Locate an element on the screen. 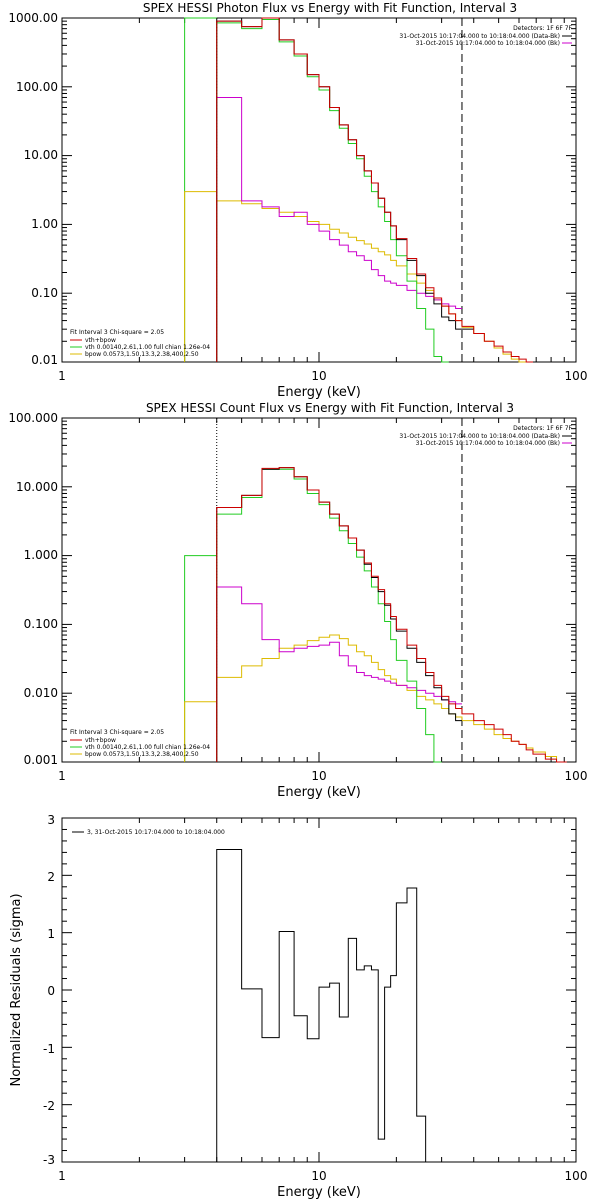 The width and height of the screenshot is (600, 1200). count-fit-interval: Fit Interval 3 Chi-square = 2.05 is located at coordinates (117, 732).